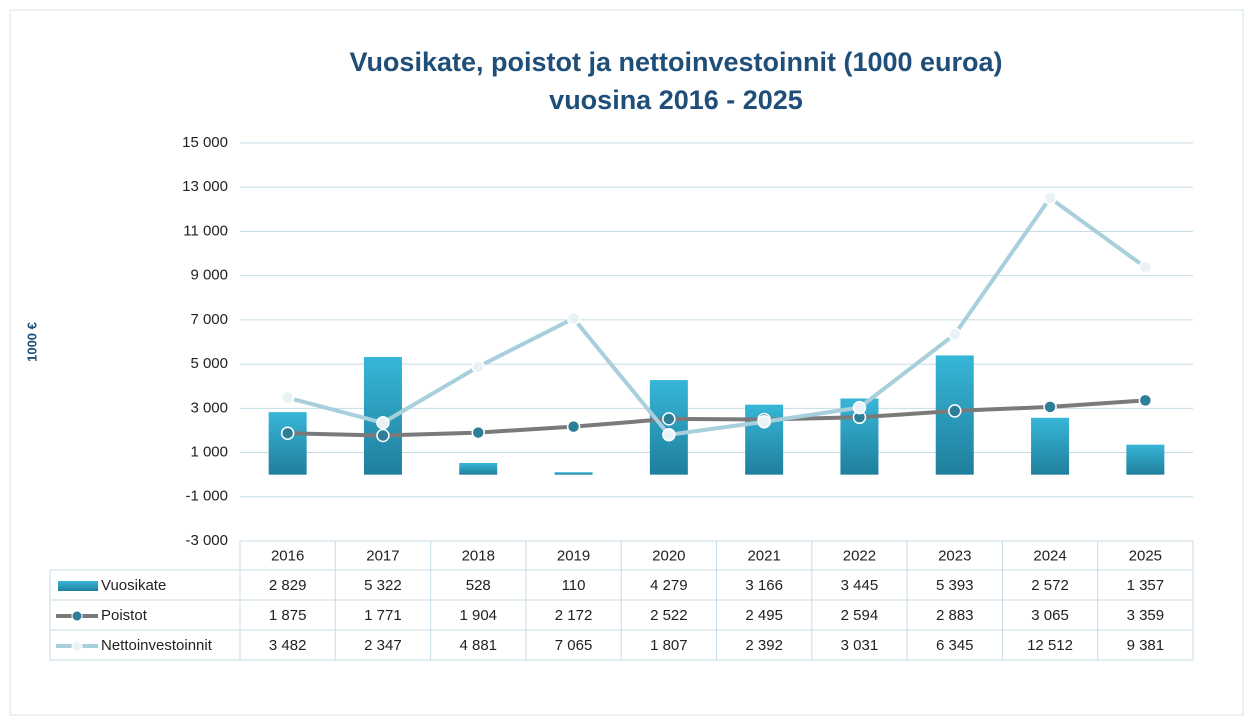  I want to click on table-value: 2 829, so click(288, 585).